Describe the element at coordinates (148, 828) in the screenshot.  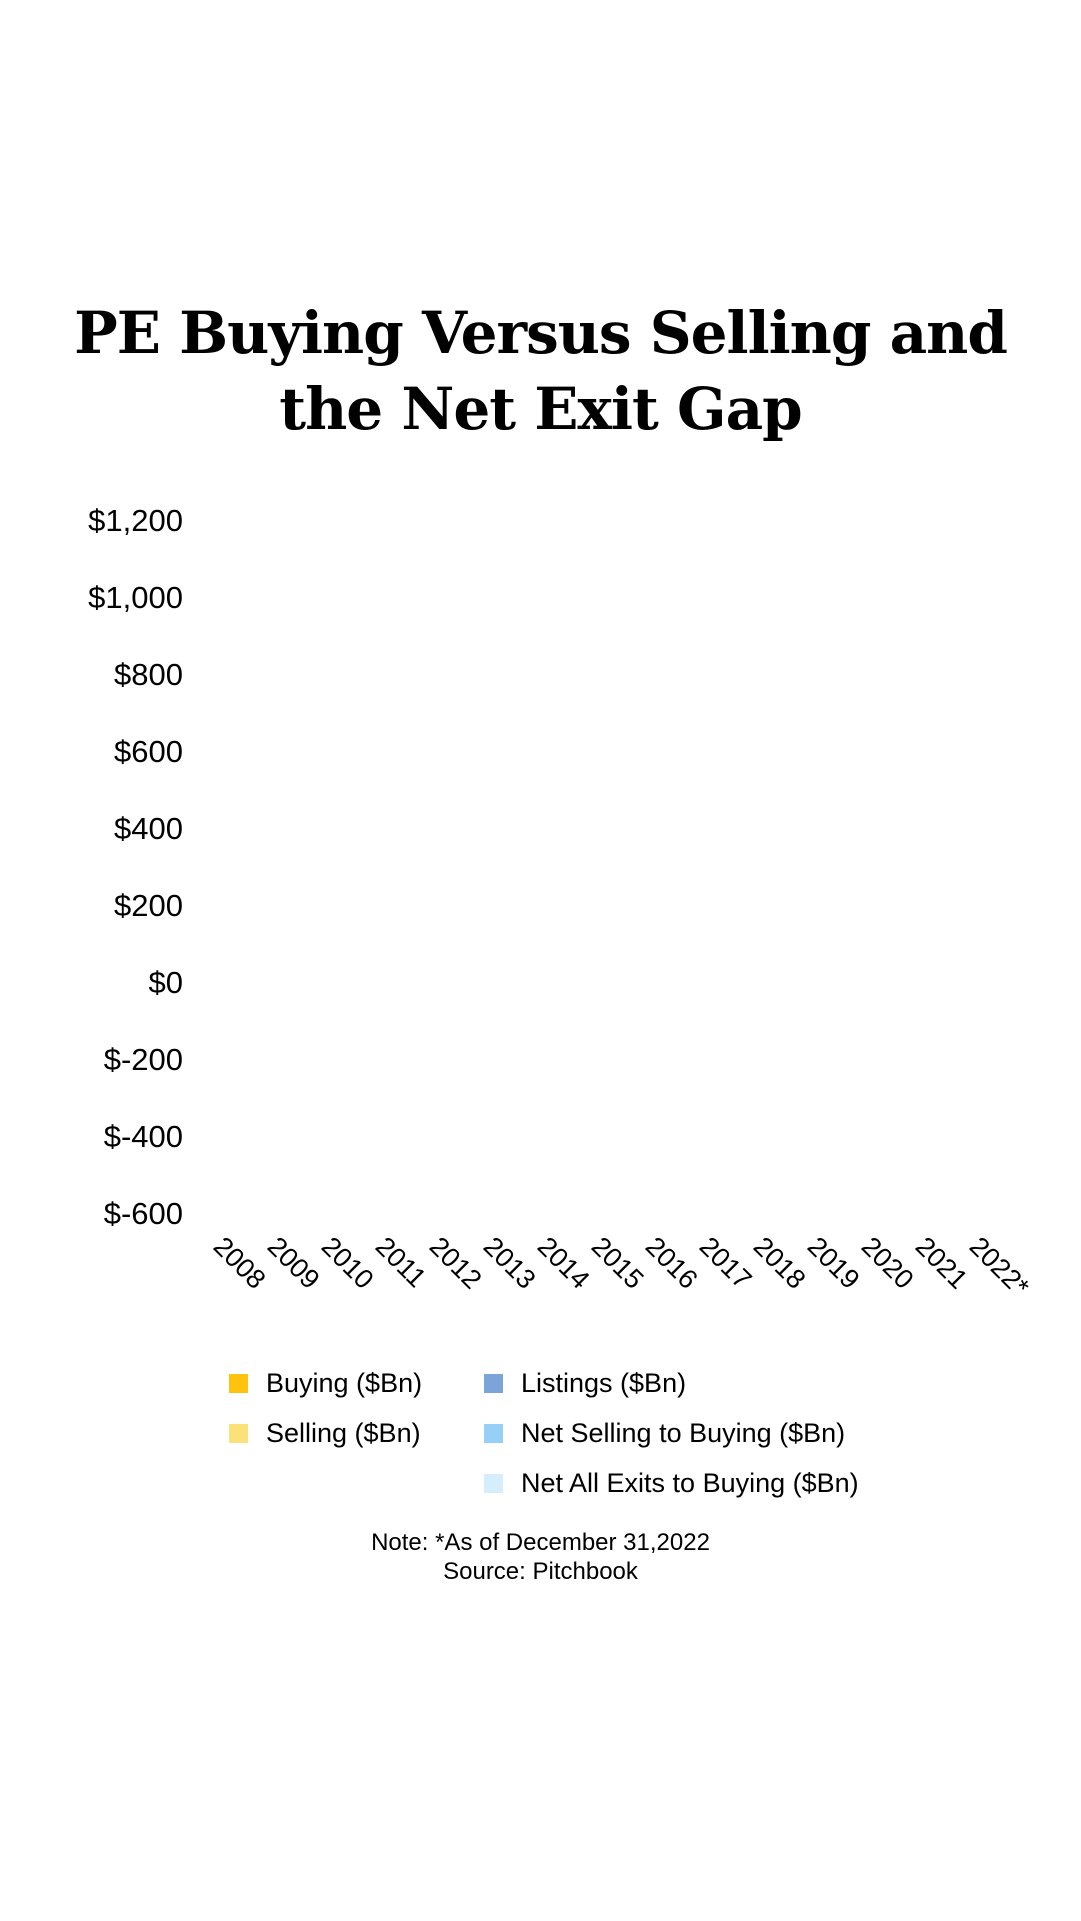
I see `y-tick-label: $400` at that location.